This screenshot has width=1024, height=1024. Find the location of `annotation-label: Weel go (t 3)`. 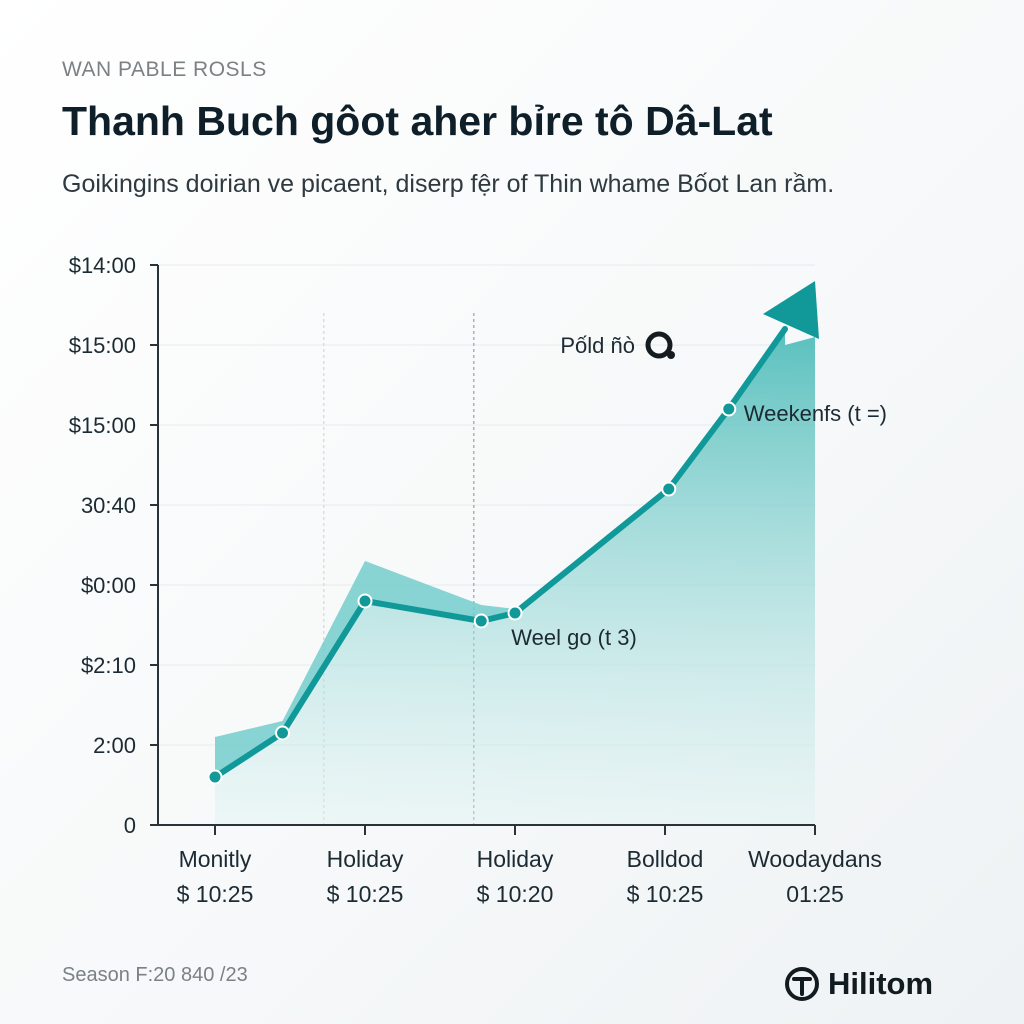

annotation-label: Weel go (t 3) is located at coordinates (574, 637).